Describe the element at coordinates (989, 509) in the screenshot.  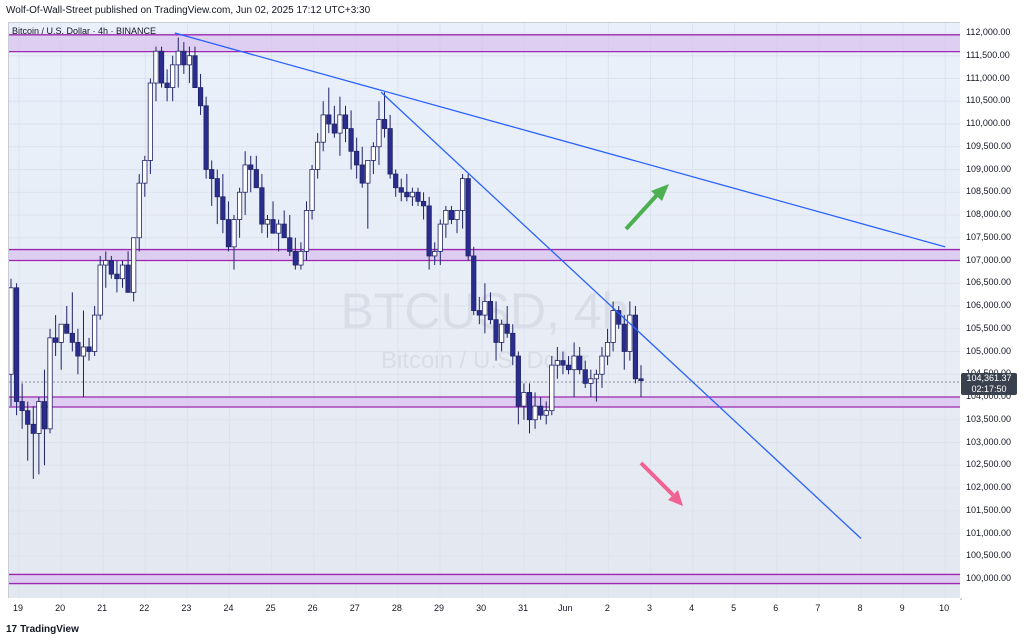
I see `price-tick: 101,500.00` at that location.